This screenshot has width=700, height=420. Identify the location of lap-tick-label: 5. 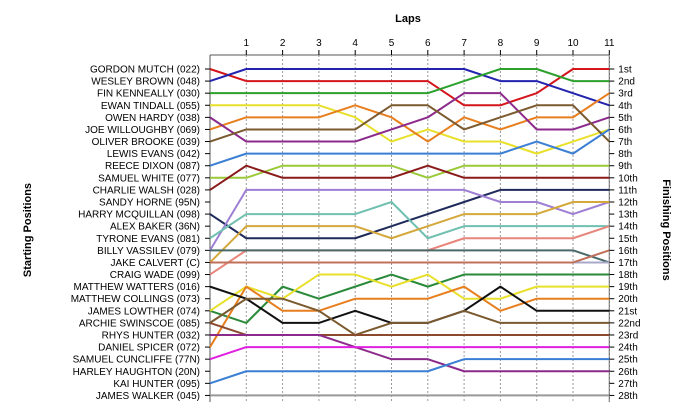
(392, 43).